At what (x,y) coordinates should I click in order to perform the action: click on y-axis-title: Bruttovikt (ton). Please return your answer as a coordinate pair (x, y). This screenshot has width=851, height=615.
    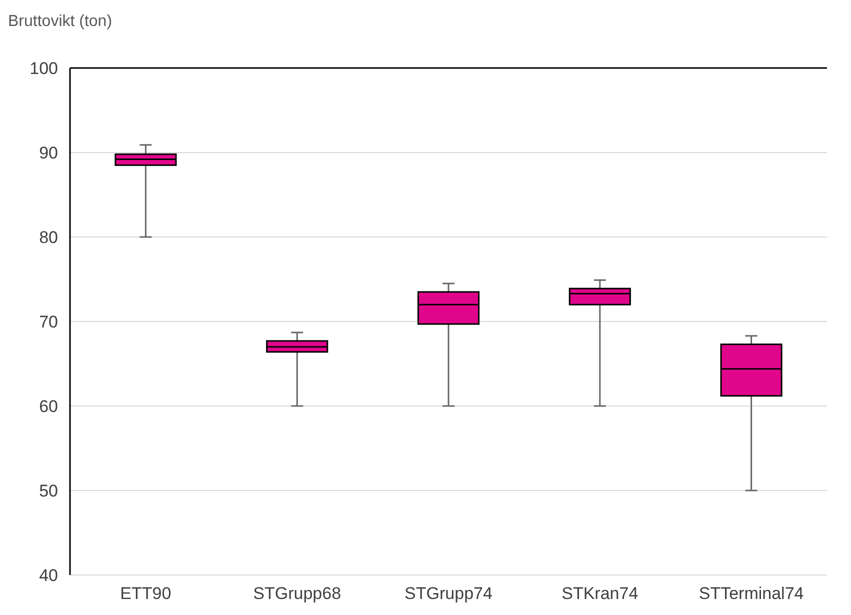
    Looking at the image, I should click on (60, 21).